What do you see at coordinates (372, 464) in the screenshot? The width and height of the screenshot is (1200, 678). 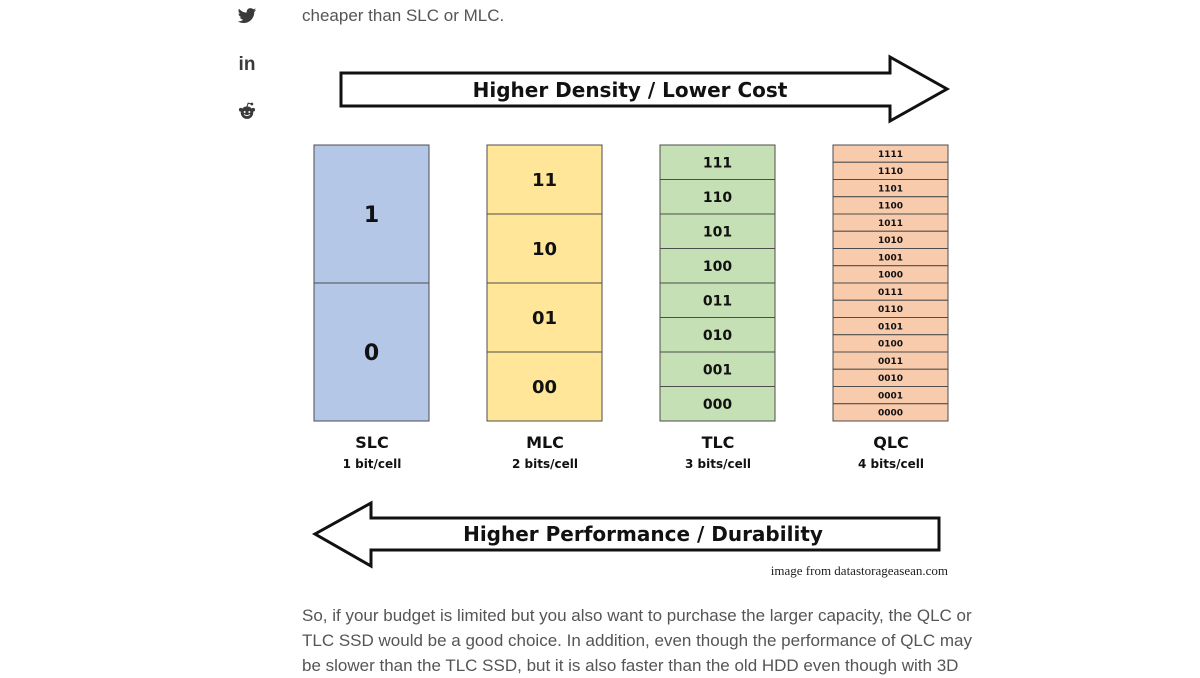 I see `slc-bits-label: 1 bit/cell` at bounding box center [372, 464].